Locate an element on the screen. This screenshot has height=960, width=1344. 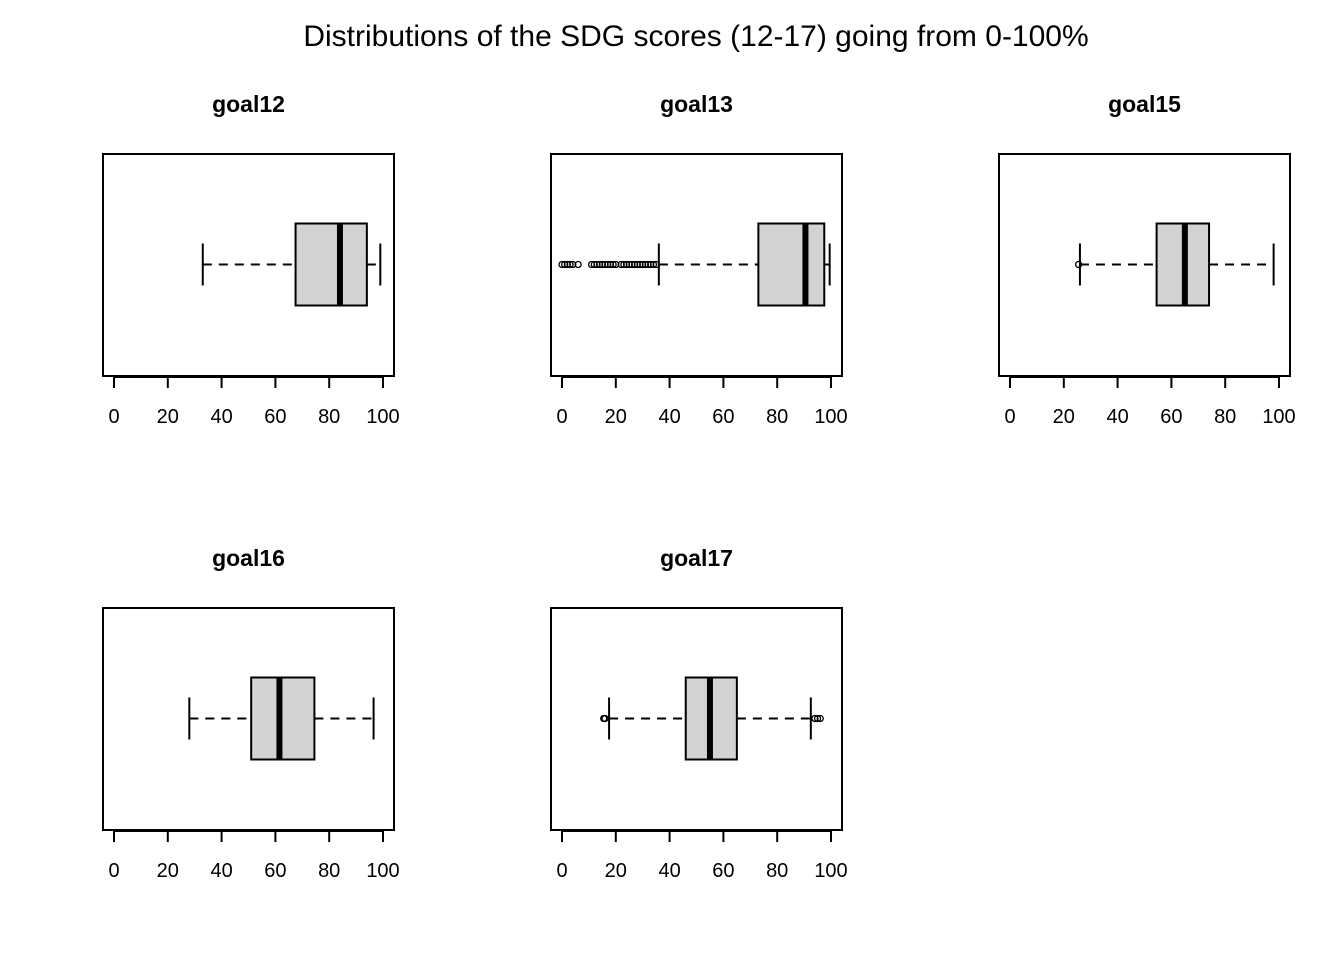
panel-title: goal12 is located at coordinates (248, 104).